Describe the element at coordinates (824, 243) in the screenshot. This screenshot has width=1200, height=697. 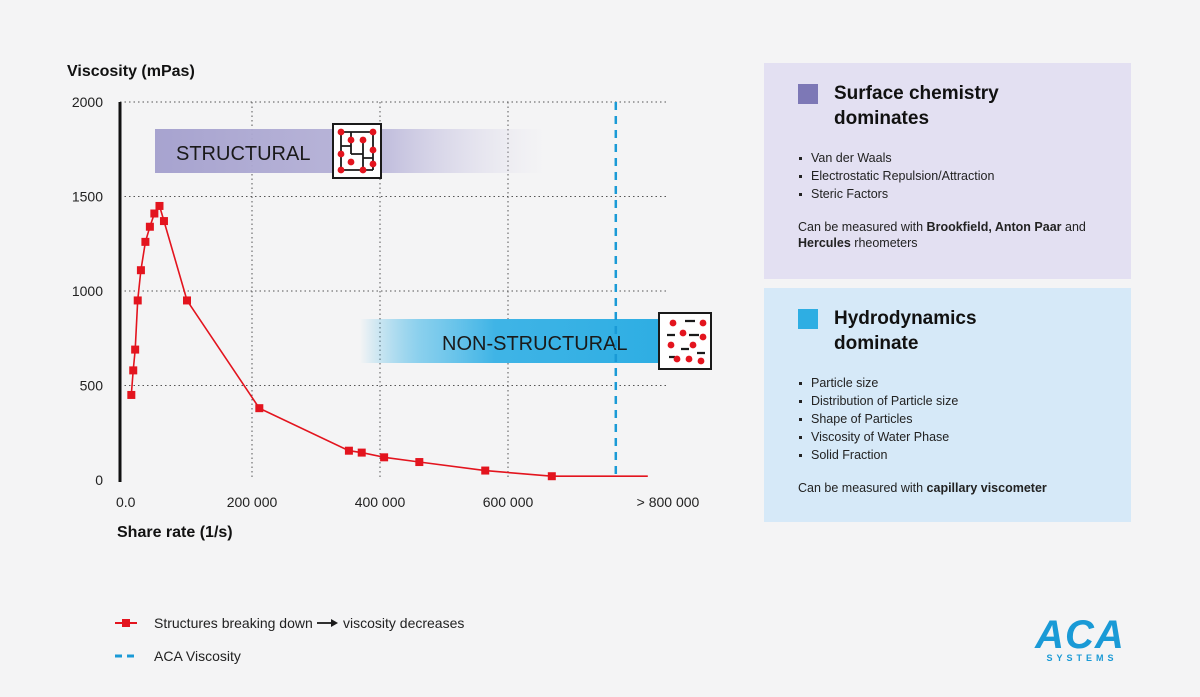
I see `surface-note-d: Hercules` at that location.